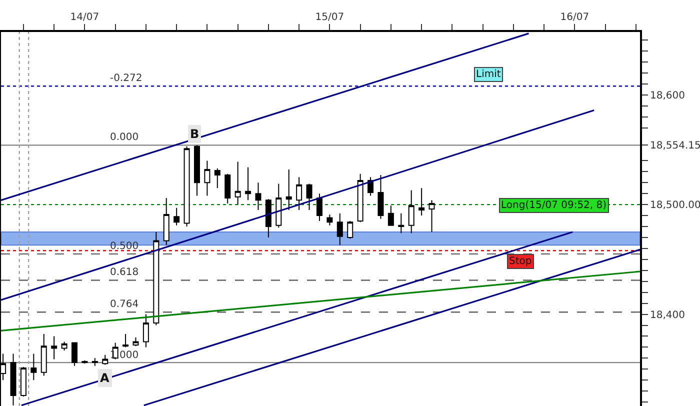  What do you see at coordinates (520, 261) in the screenshot?
I see `annotation: Stop` at bounding box center [520, 261].